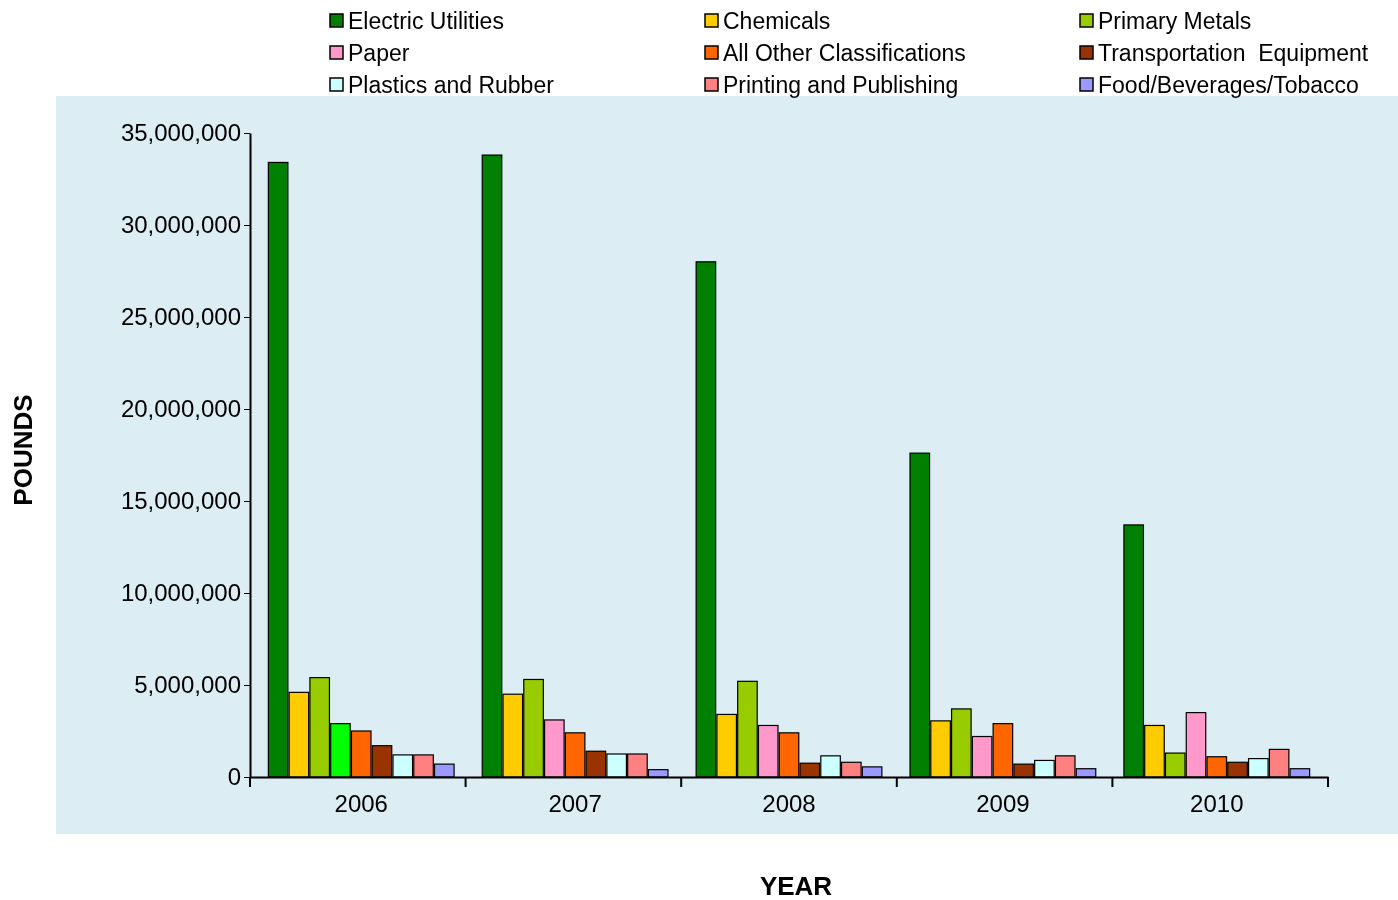 This screenshot has width=1398, height=900. Describe the element at coordinates (575, 804) in the screenshot. I see `x-tick-label: 2007` at that location.